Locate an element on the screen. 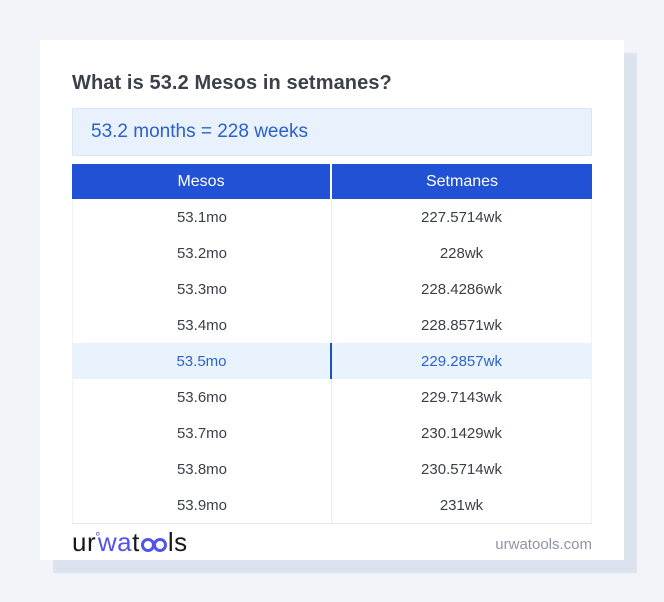 This screenshot has height=602, width=664. table-row: 53.2mo 228wk is located at coordinates (332, 253).